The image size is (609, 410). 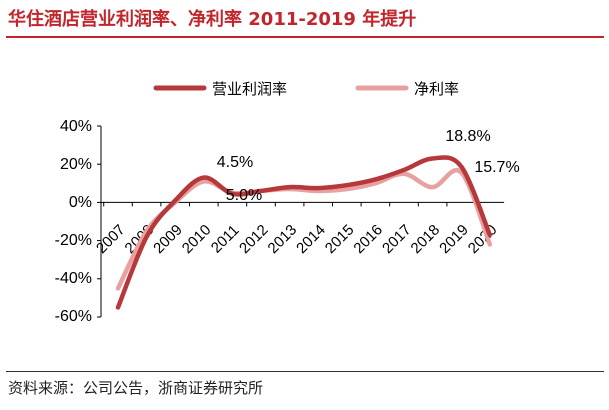 What do you see at coordinates (225, 239) in the screenshot?
I see `x-tick-label: 2011` at bounding box center [225, 239].